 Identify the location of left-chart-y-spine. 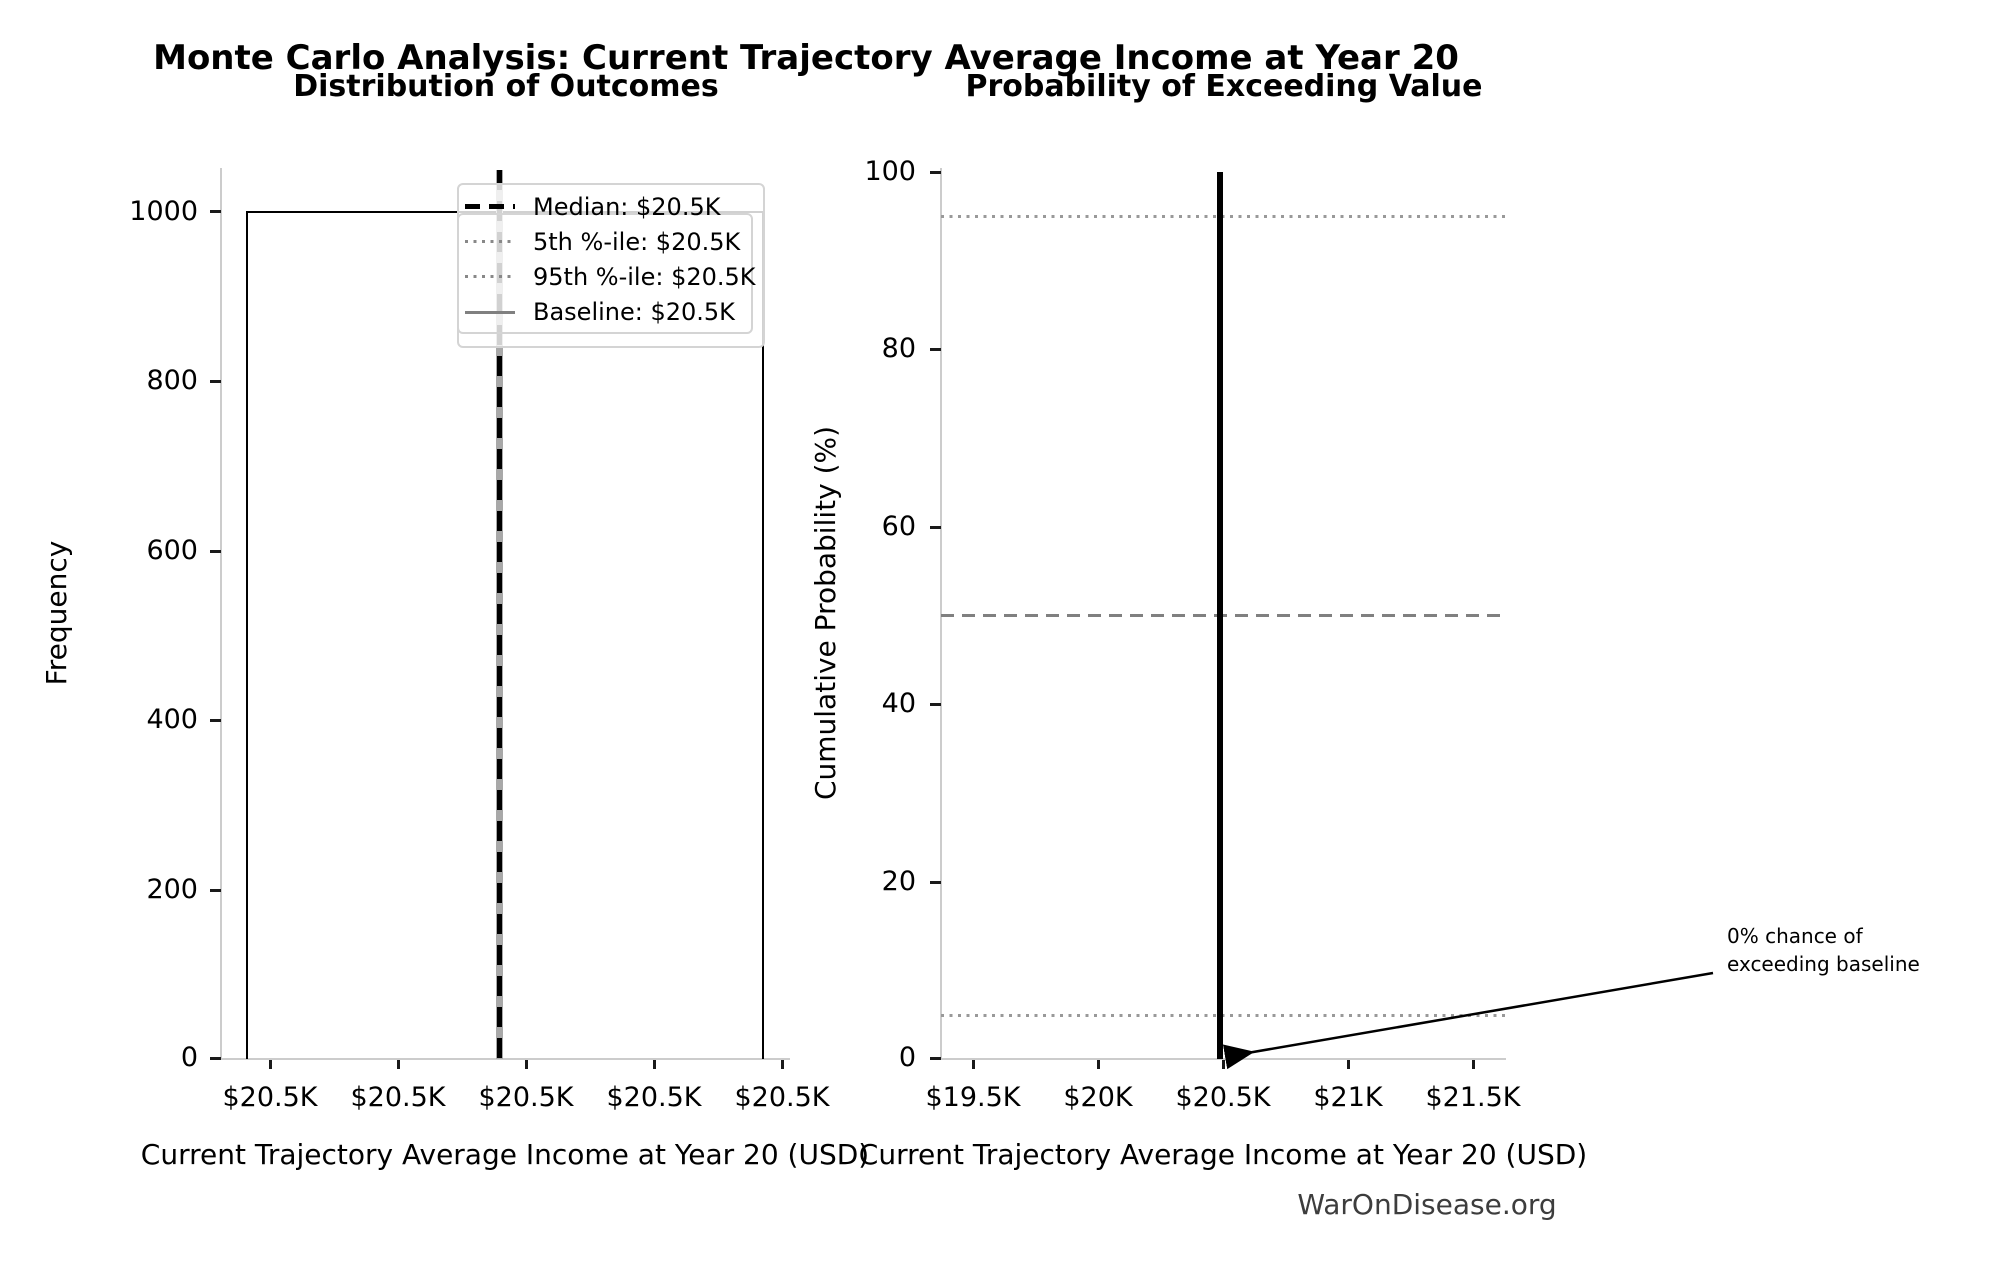
(221, 614).